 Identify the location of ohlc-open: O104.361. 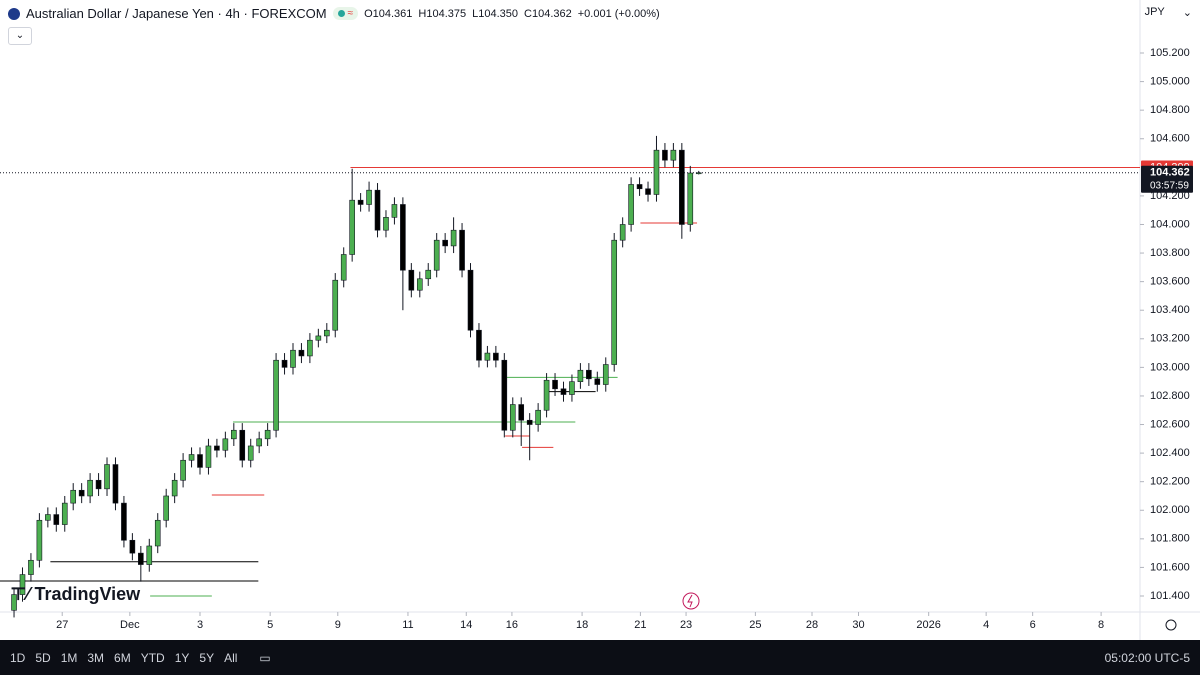
(388, 13).